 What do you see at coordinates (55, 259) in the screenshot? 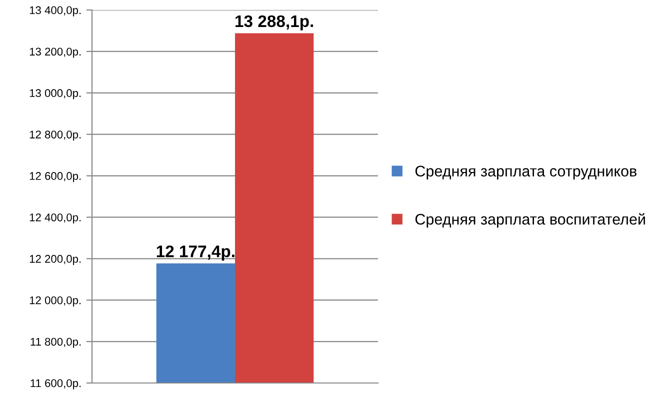
I see `y-tick-label: 12 200,0р.` at bounding box center [55, 259].